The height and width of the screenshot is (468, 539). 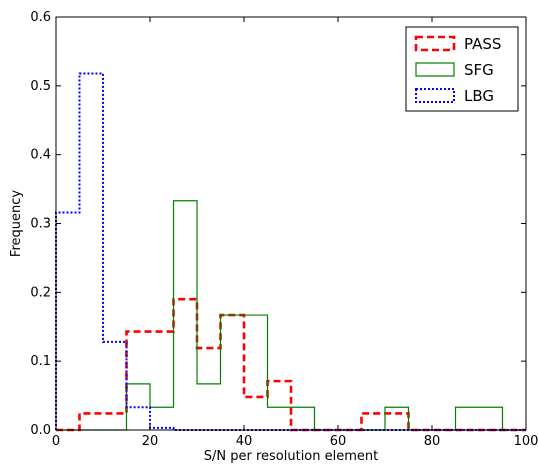 I want to click on x-tick-label: 100, so click(x=526, y=441).